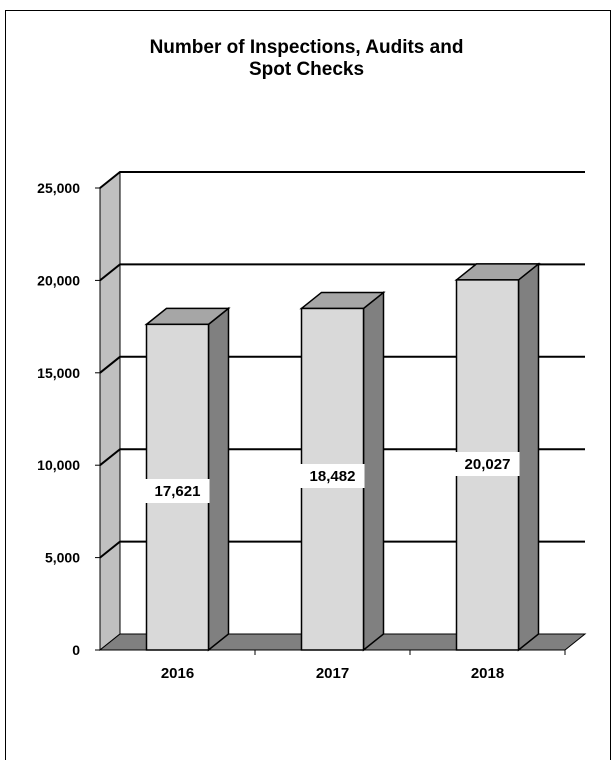 The height and width of the screenshot is (760, 613). Describe the element at coordinates (332, 673) in the screenshot. I see `x-tick-label: 2017` at that location.